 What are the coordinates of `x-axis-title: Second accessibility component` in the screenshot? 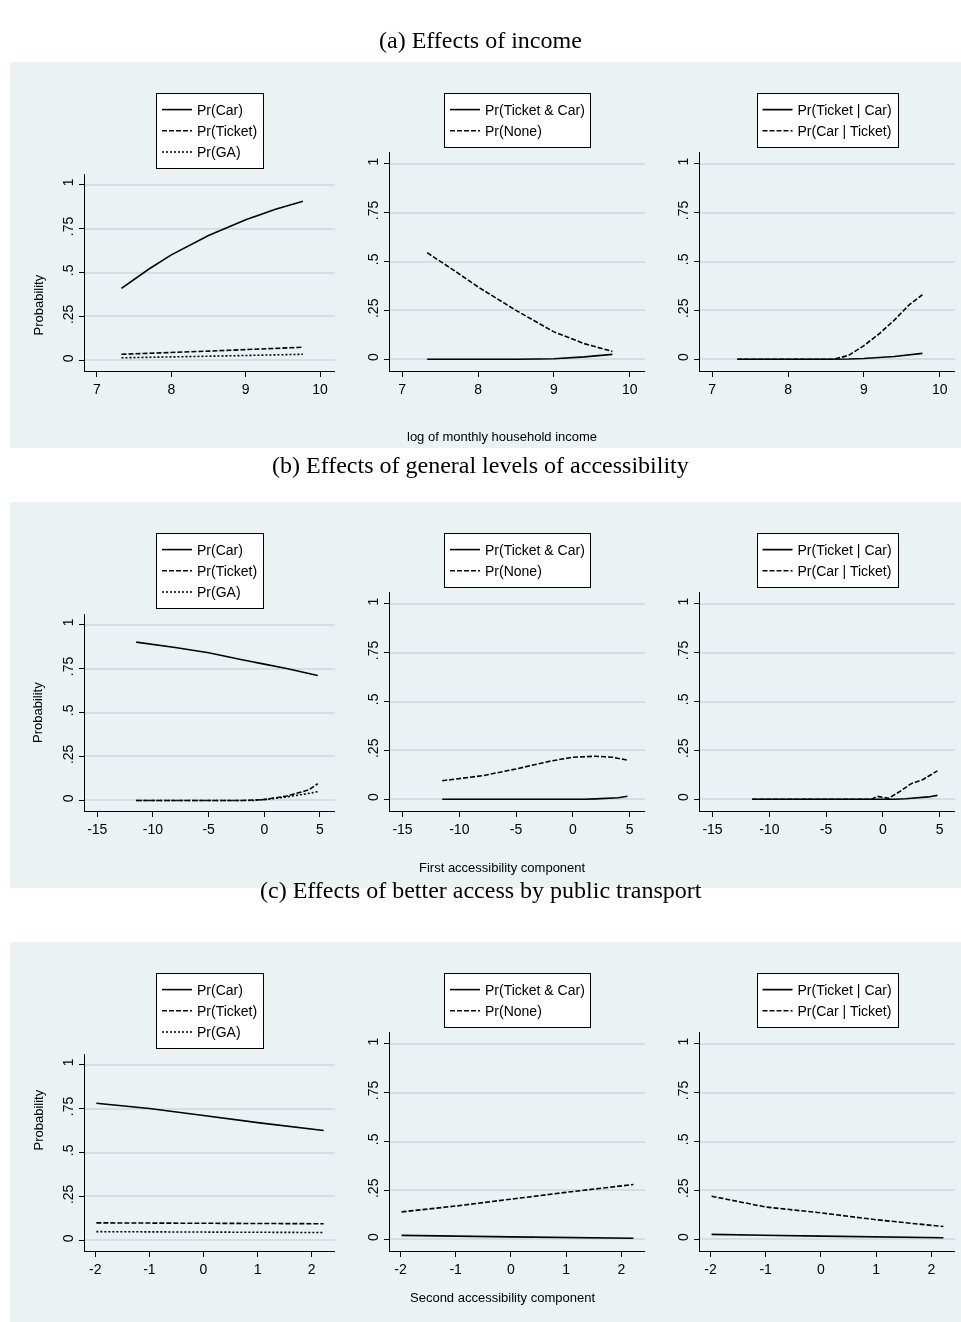 It's located at (503, 1297).